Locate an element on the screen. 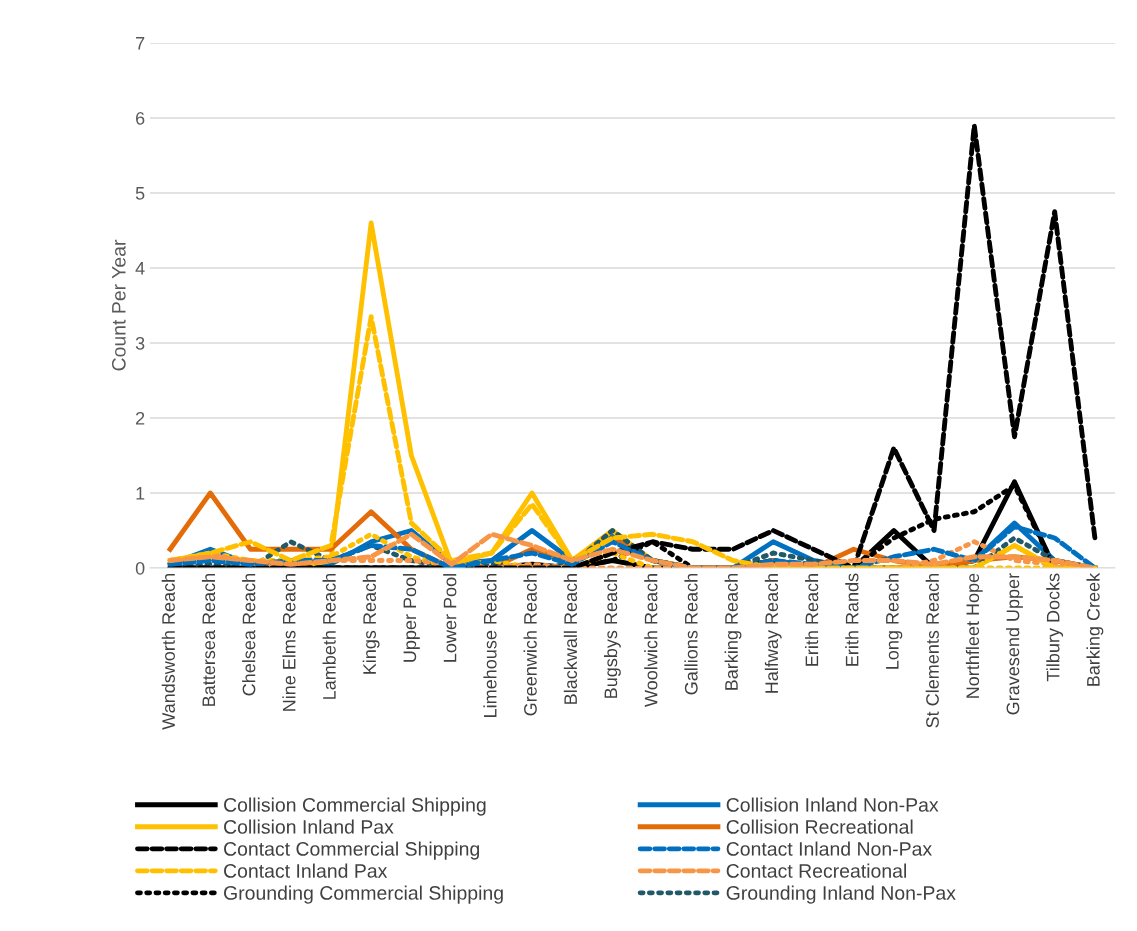 This screenshot has width=1137, height=931. x-tick-label: Nine Elms Reach is located at coordinates (289, 642).